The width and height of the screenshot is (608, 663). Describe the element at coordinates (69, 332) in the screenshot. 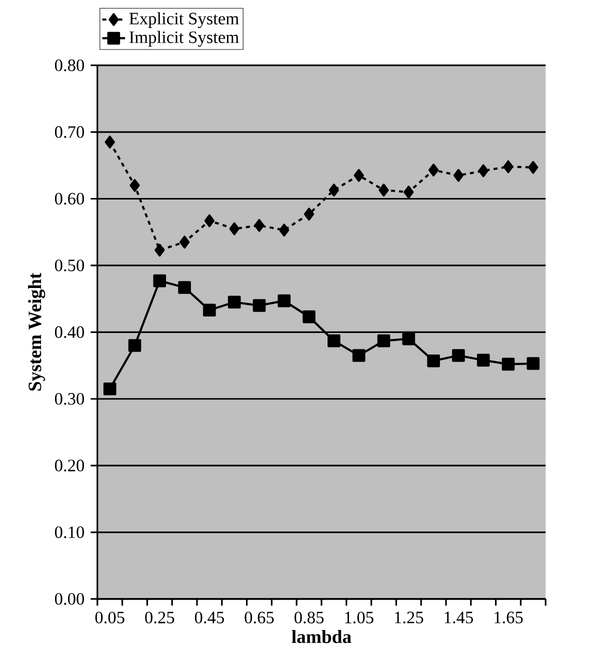

I see `y-tick-label: 0.40` at that location.